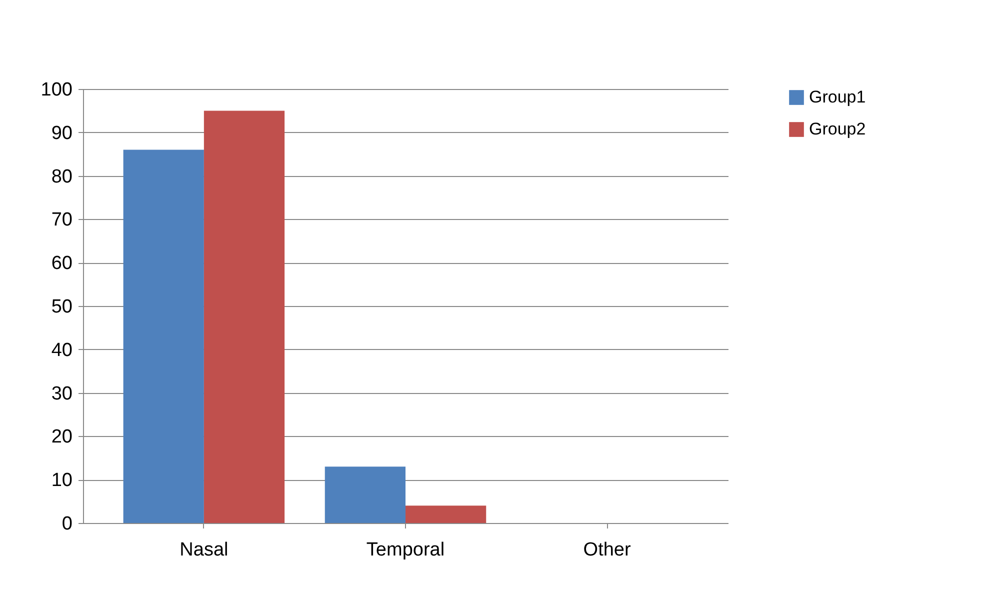 The image size is (989, 610). I want to click on y-tick-label: 30, so click(61, 393).